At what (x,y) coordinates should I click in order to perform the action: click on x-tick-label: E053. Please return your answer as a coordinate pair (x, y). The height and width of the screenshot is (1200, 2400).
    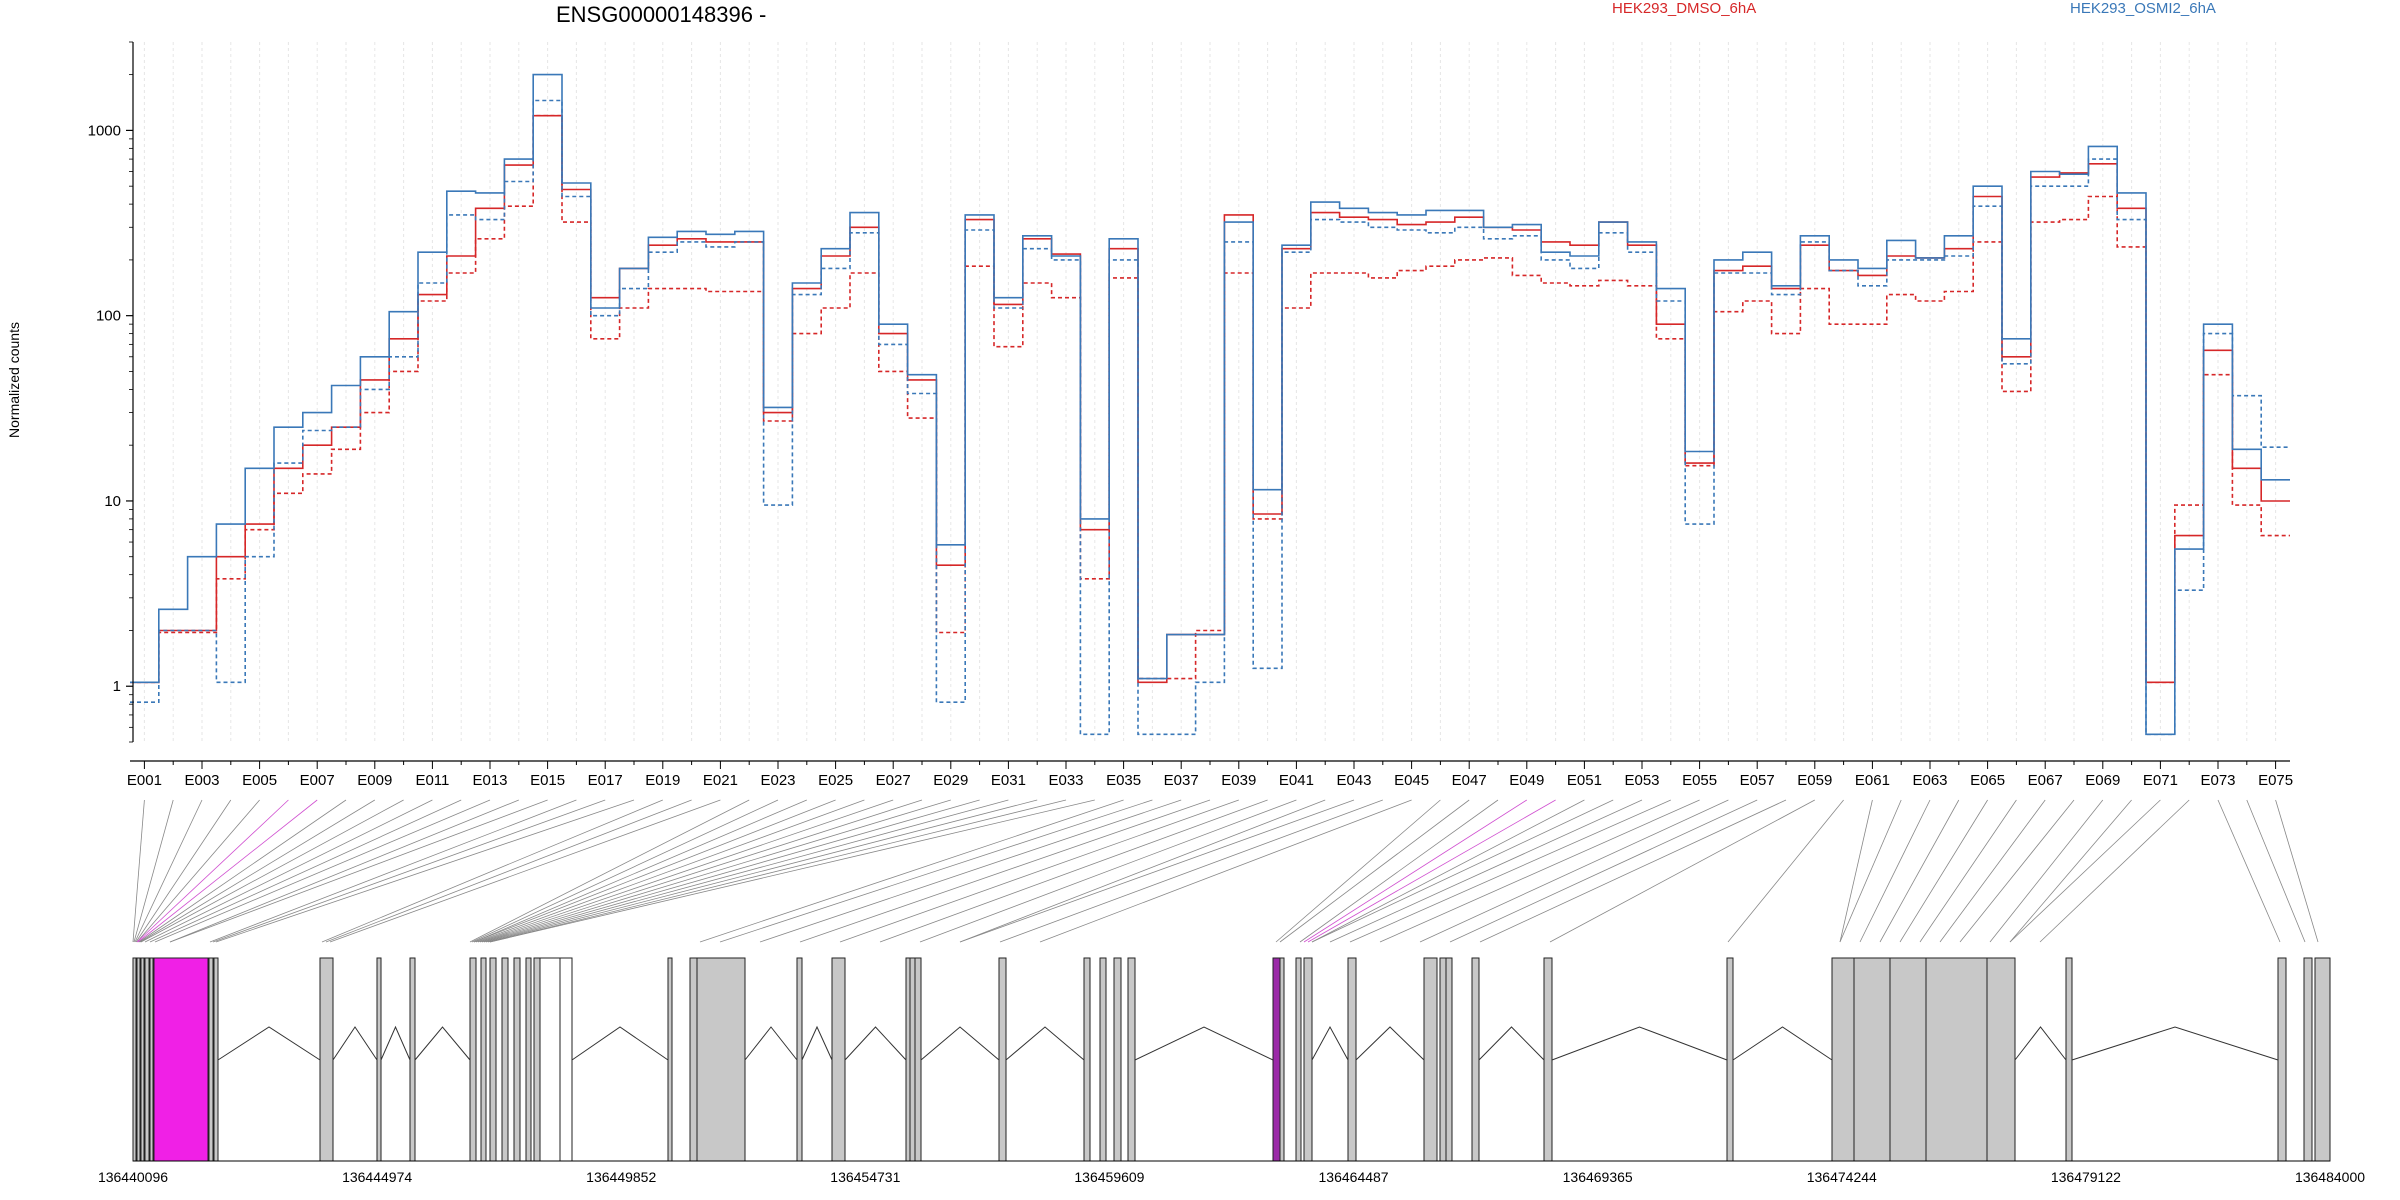
    Looking at the image, I should click on (1641, 780).